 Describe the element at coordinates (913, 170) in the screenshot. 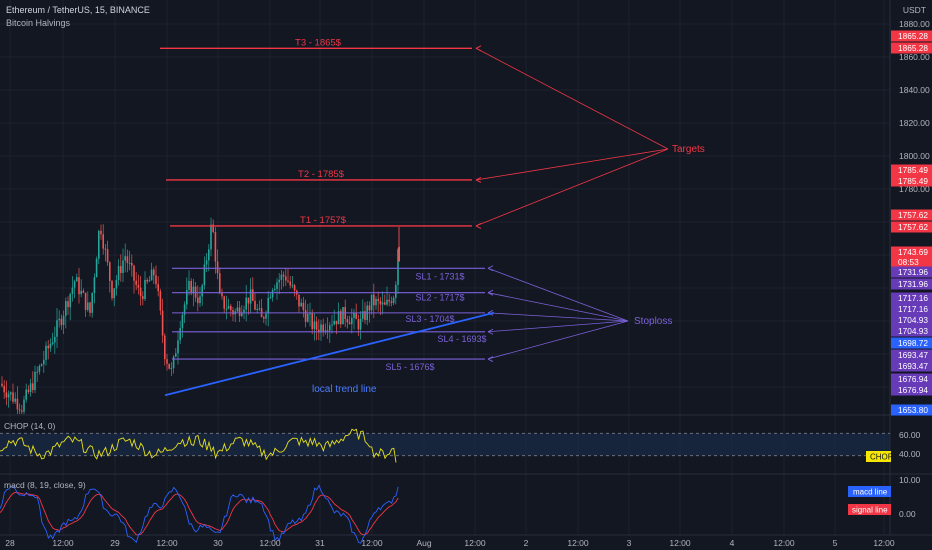

I see `price-tag-2: 1785.49` at that location.